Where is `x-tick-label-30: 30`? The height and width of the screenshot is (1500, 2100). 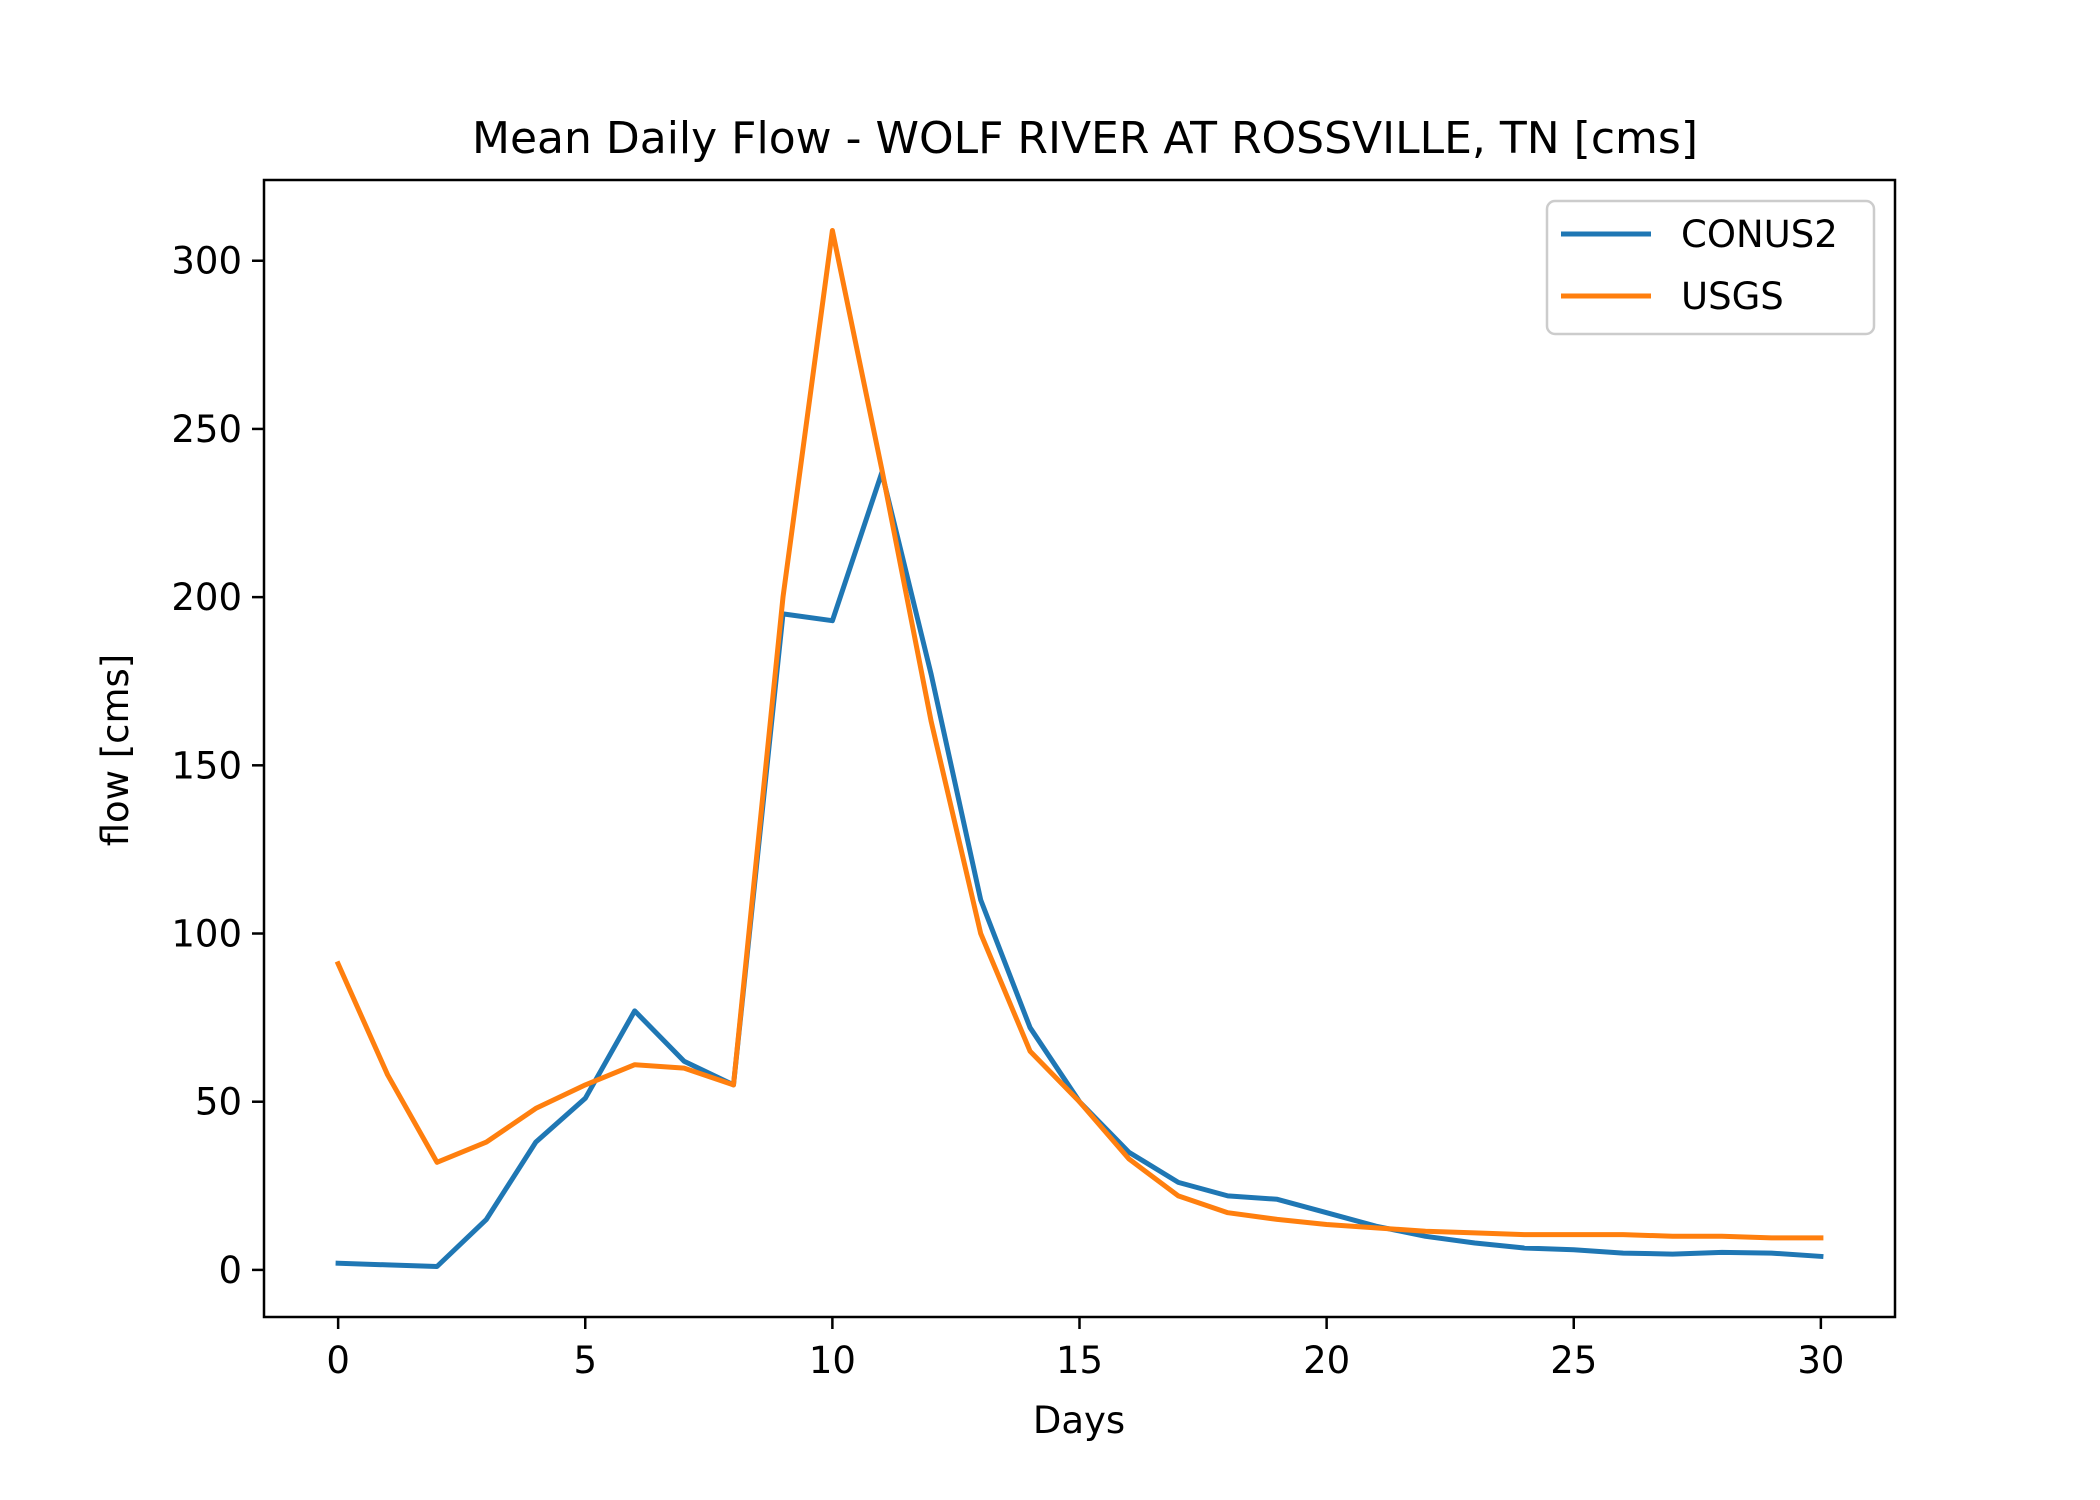 x-tick-label-30: 30 is located at coordinates (1820, 1360).